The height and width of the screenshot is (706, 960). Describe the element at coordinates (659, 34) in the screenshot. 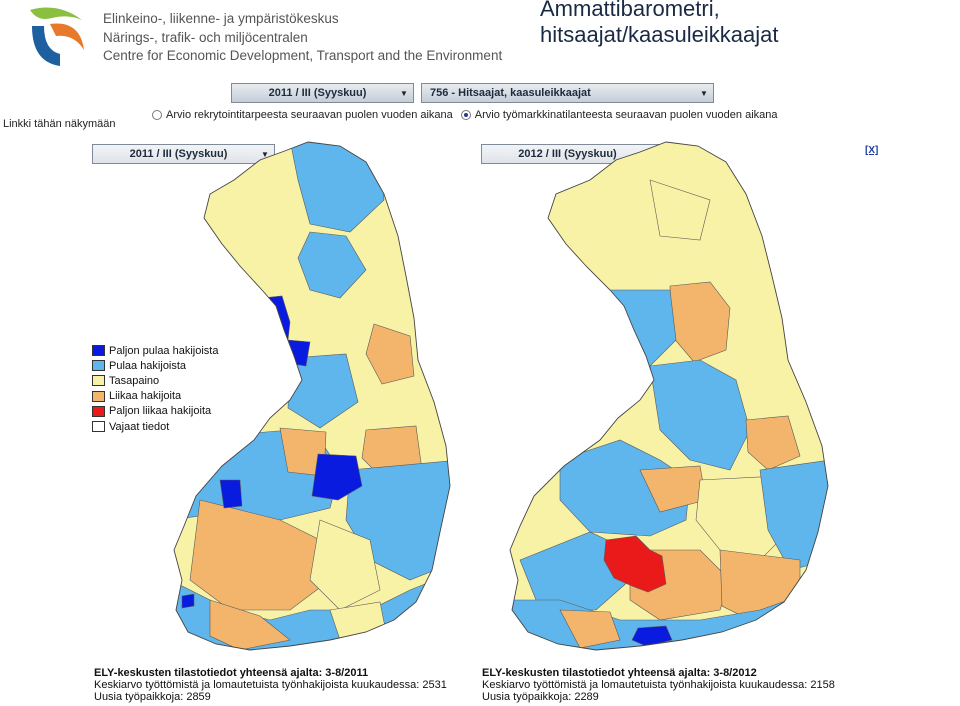

I see `title-line-2: hitsaajat/kaasuleikkaajat` at that location.